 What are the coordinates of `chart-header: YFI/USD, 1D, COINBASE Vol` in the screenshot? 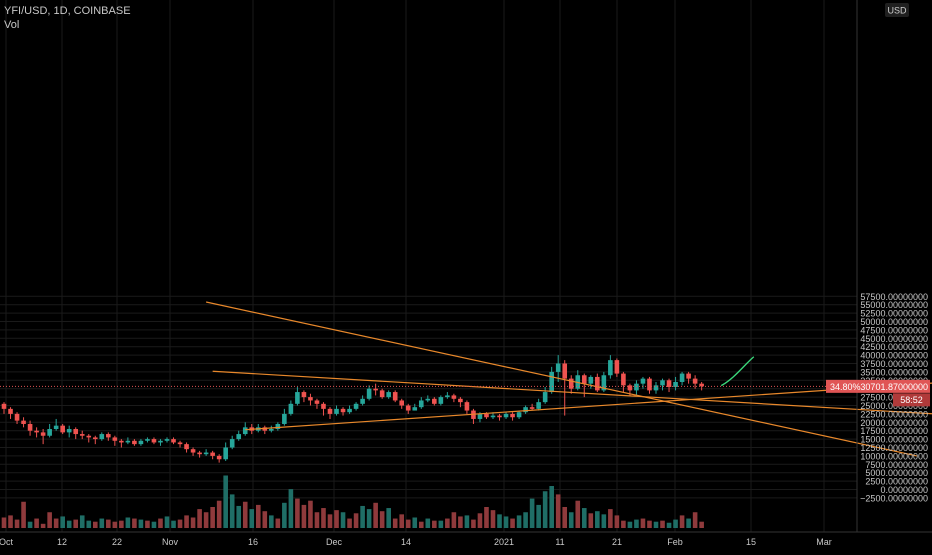 It's located at (67, 18).